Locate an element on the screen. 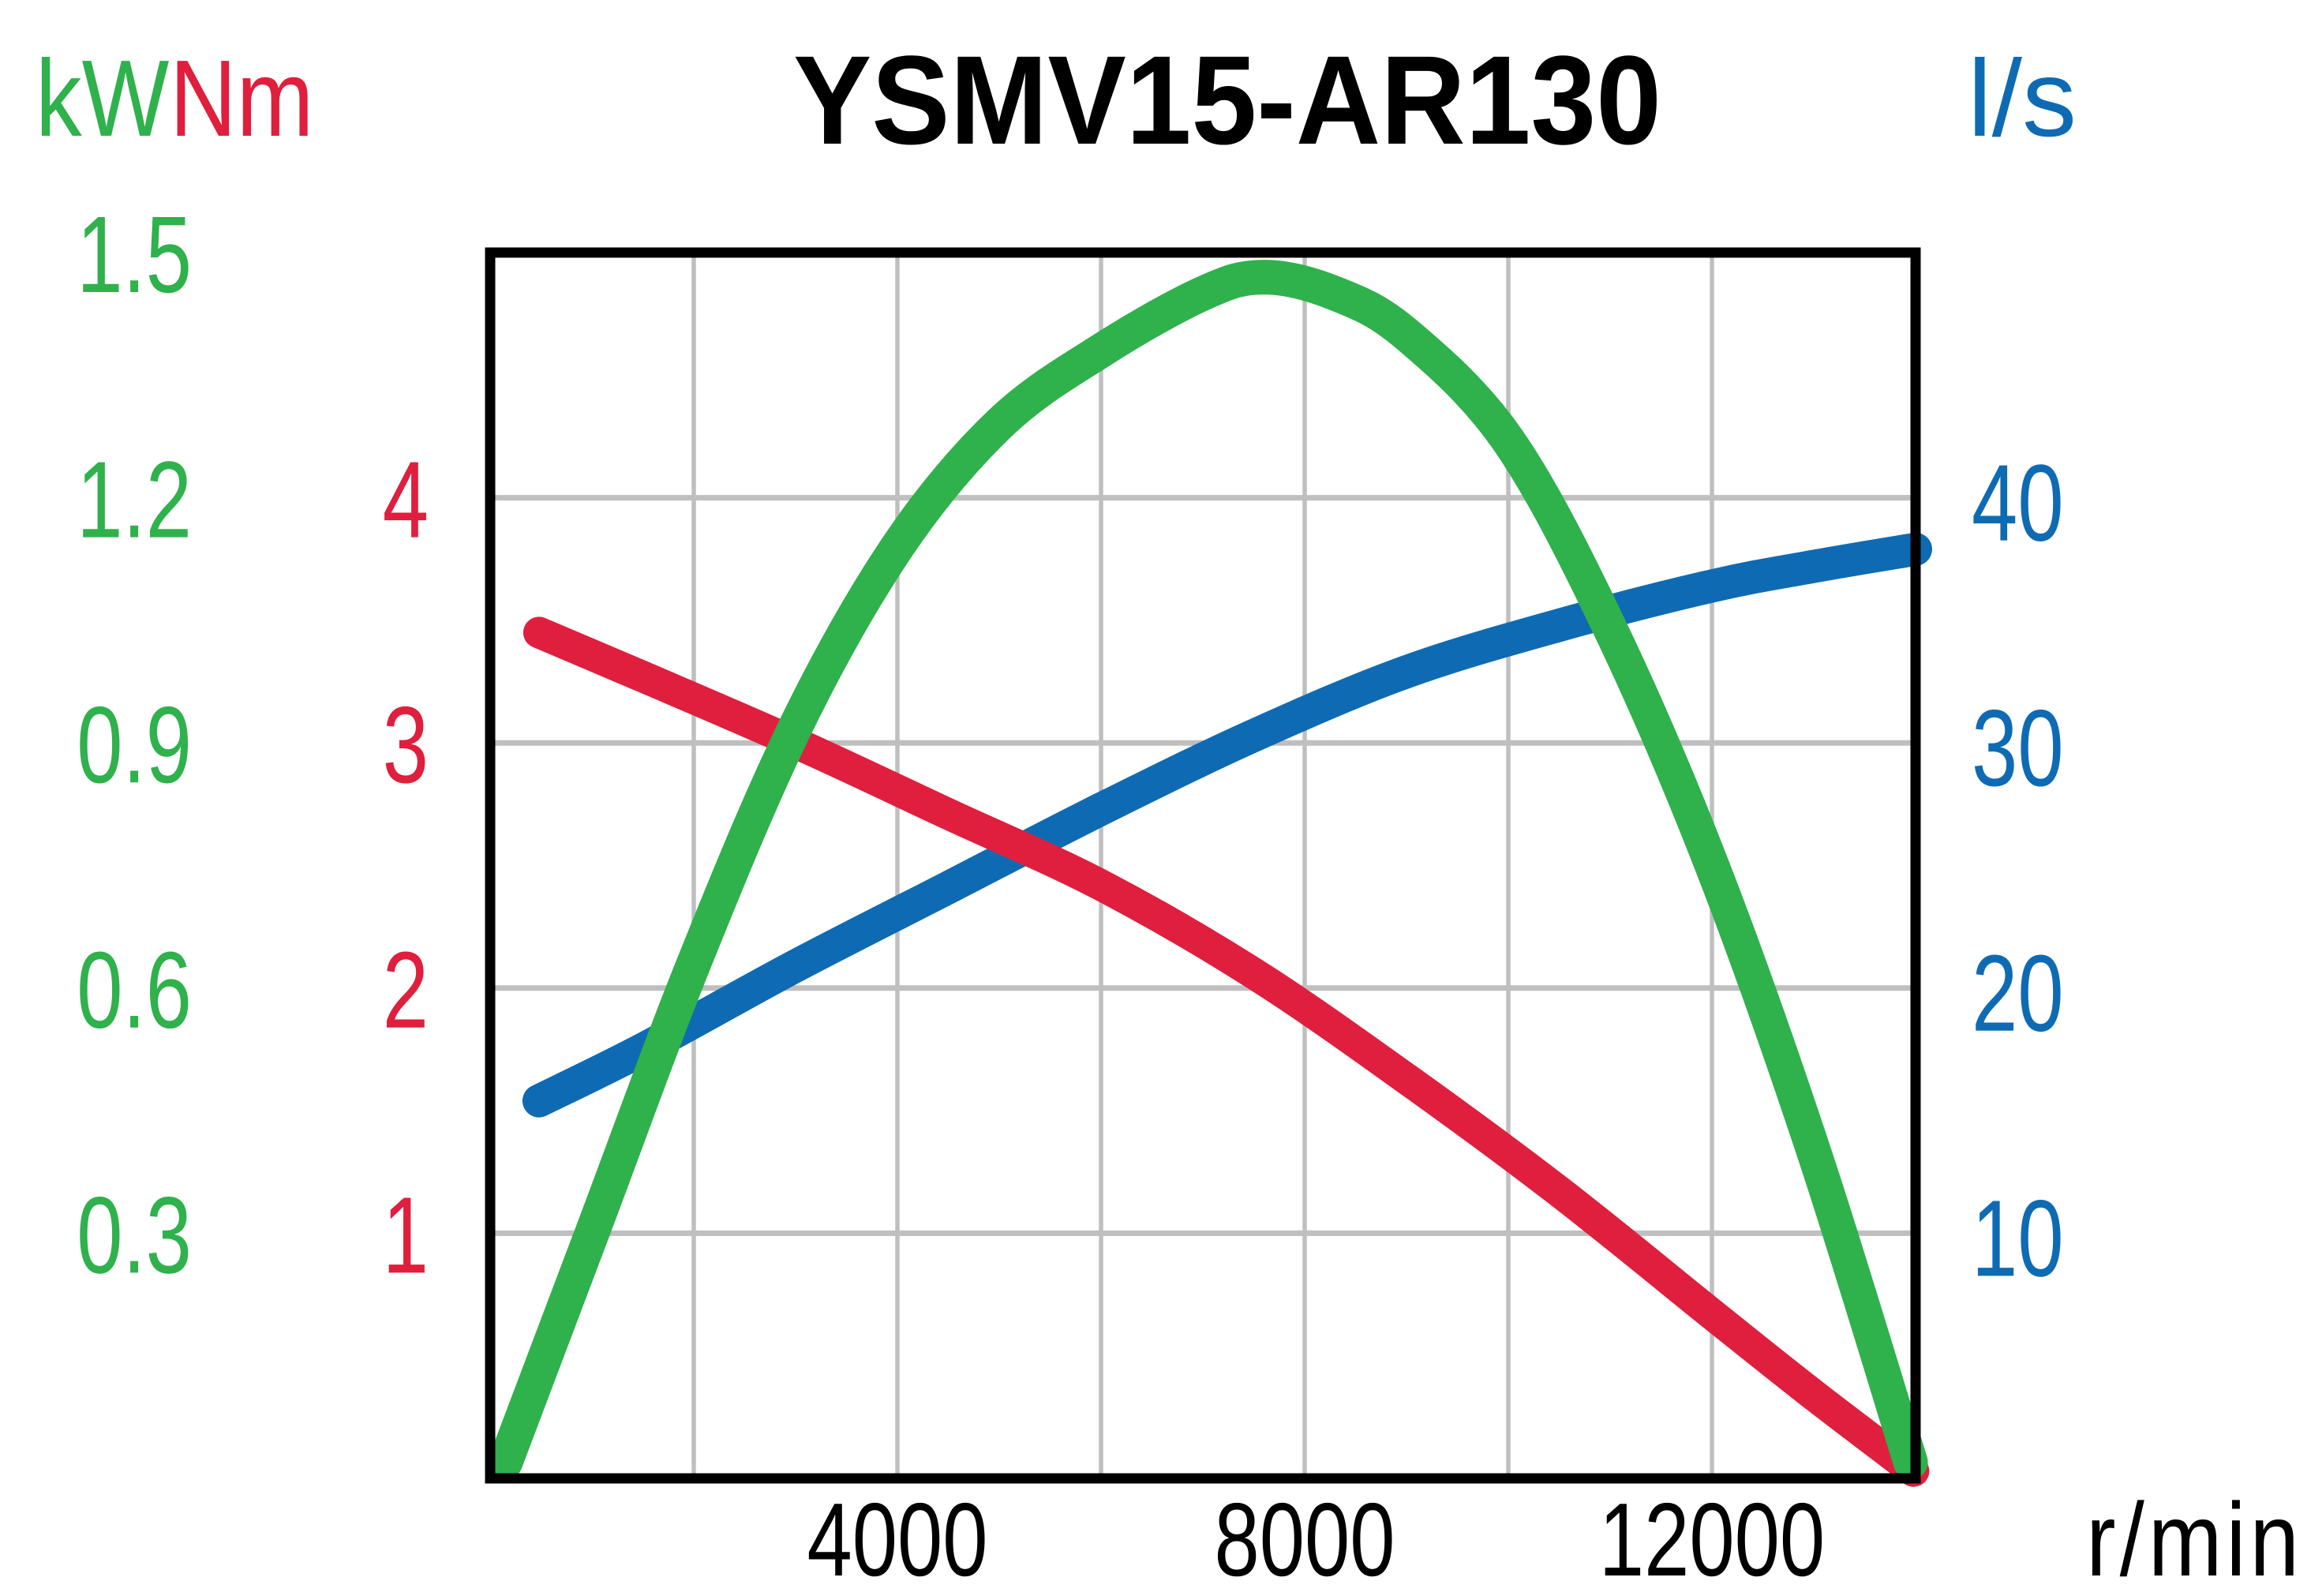 This screenshot has height=1596, width=2311. flow-axis-unit-label: l/s is located at coordinates (2023, 99).